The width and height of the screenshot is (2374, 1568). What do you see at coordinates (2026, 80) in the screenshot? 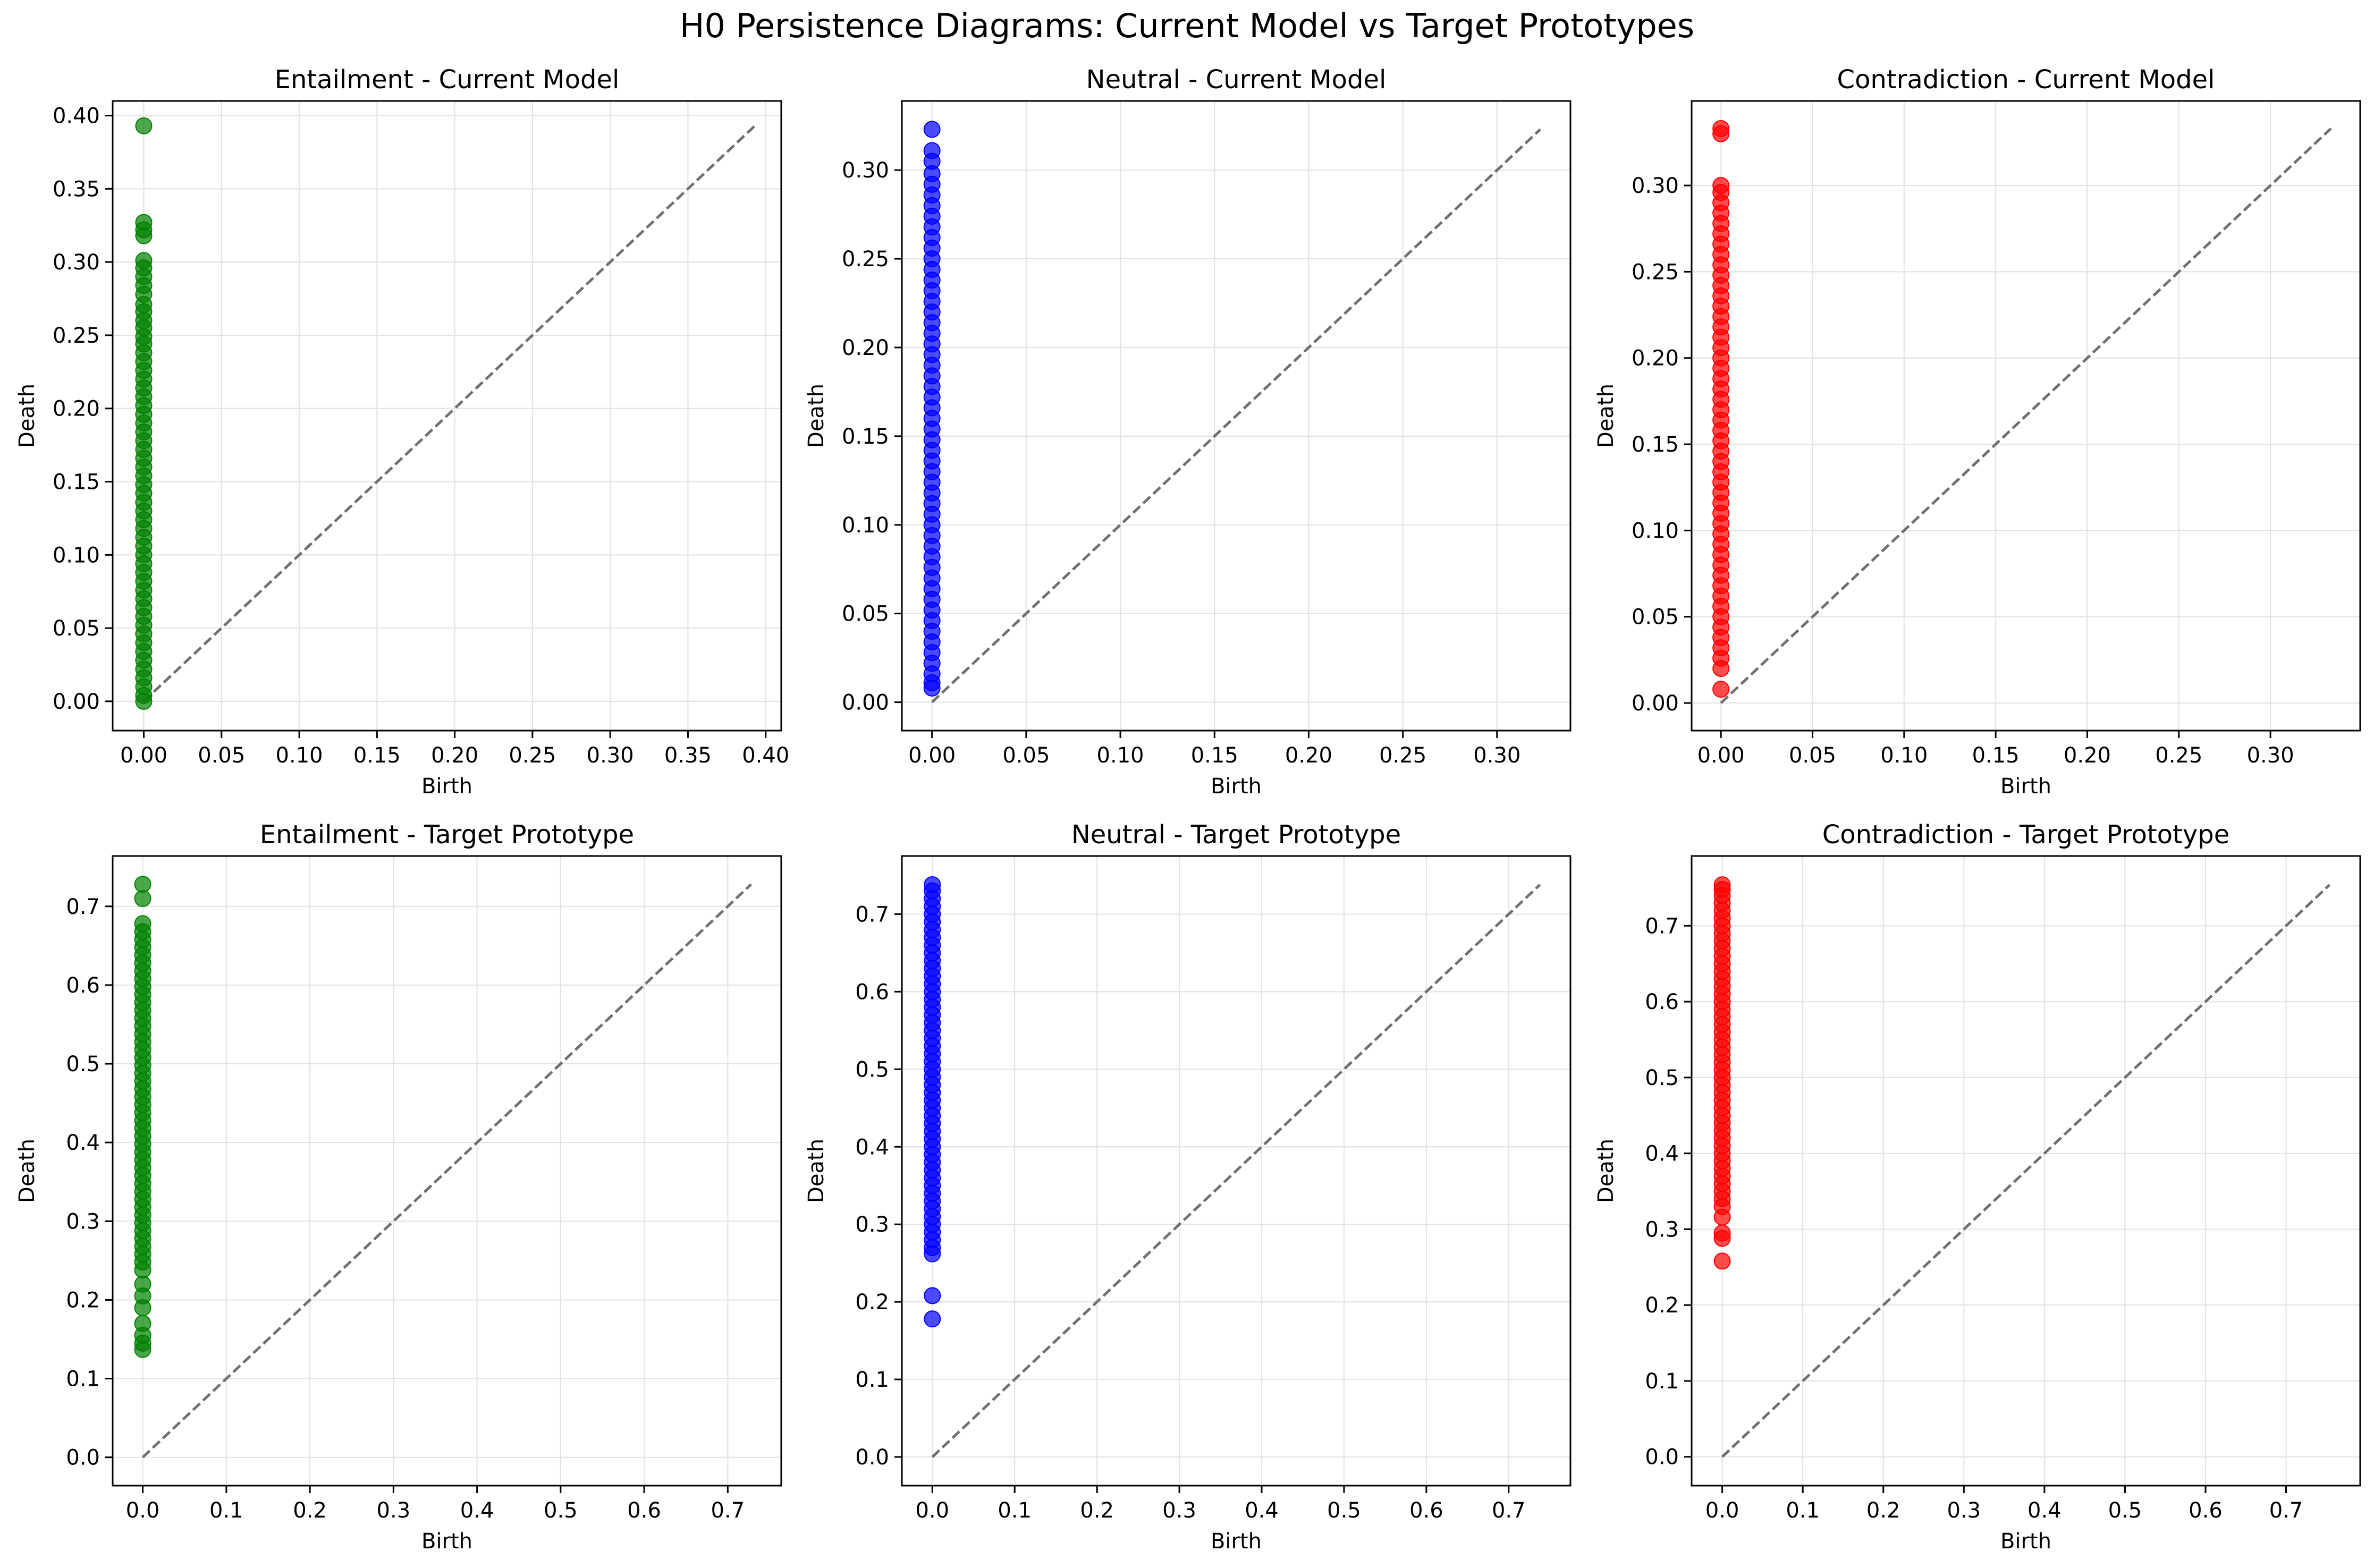
I see `subplot-title: Contradiction - Current Model` at bounding box center [2026, 80].